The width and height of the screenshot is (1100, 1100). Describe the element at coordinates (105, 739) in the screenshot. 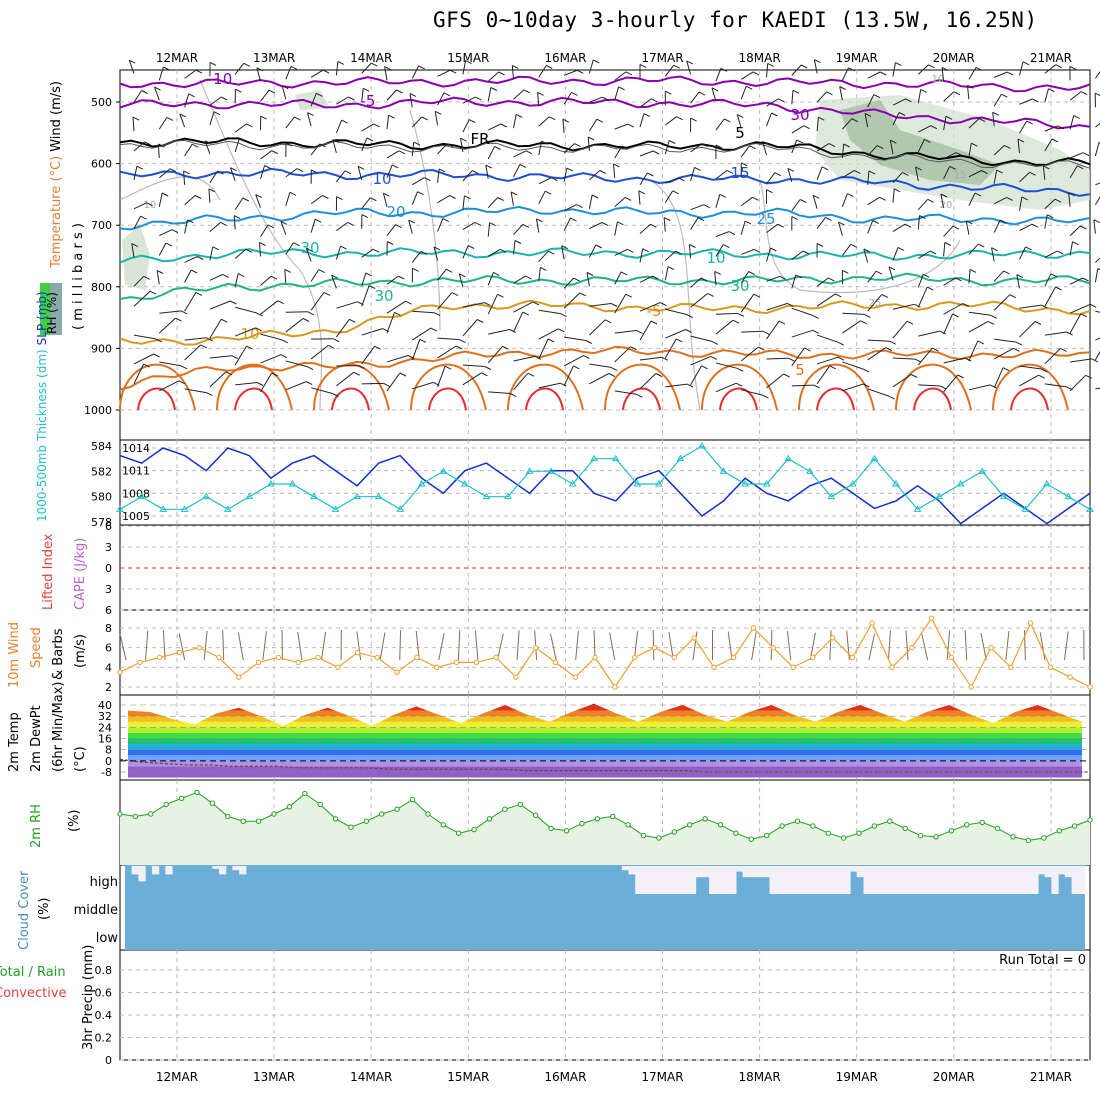

I see `temp-tick-label: 16` at that location.